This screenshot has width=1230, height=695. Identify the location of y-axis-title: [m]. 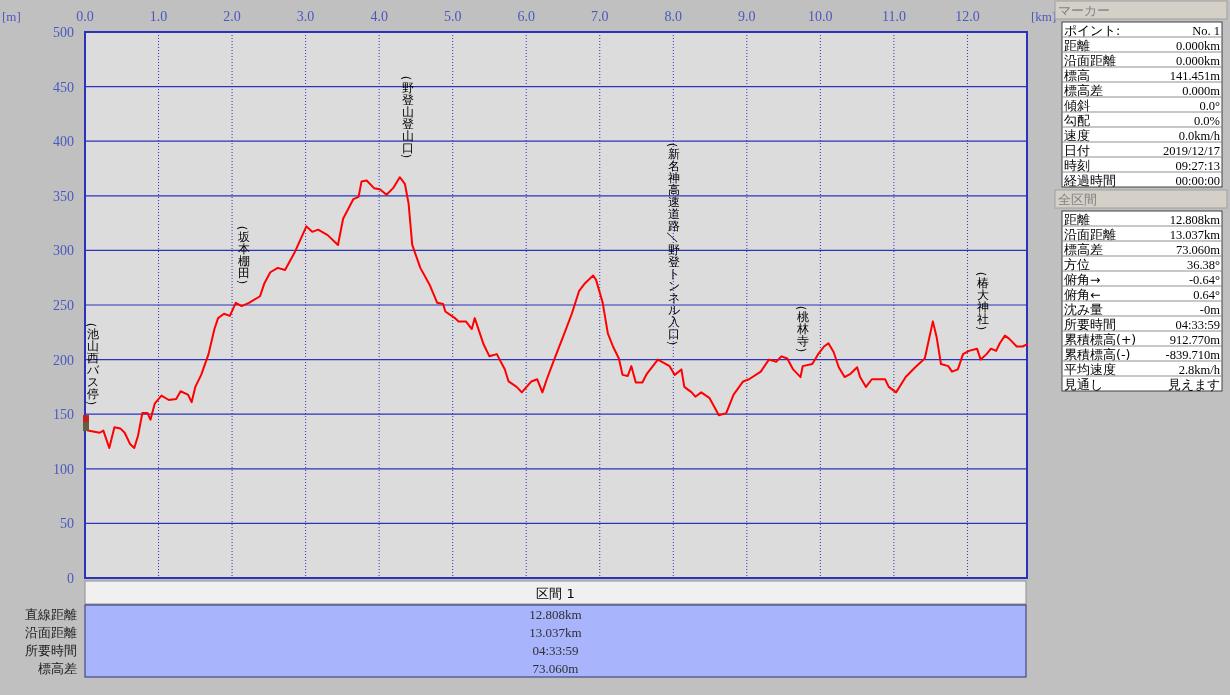
(11, 16).